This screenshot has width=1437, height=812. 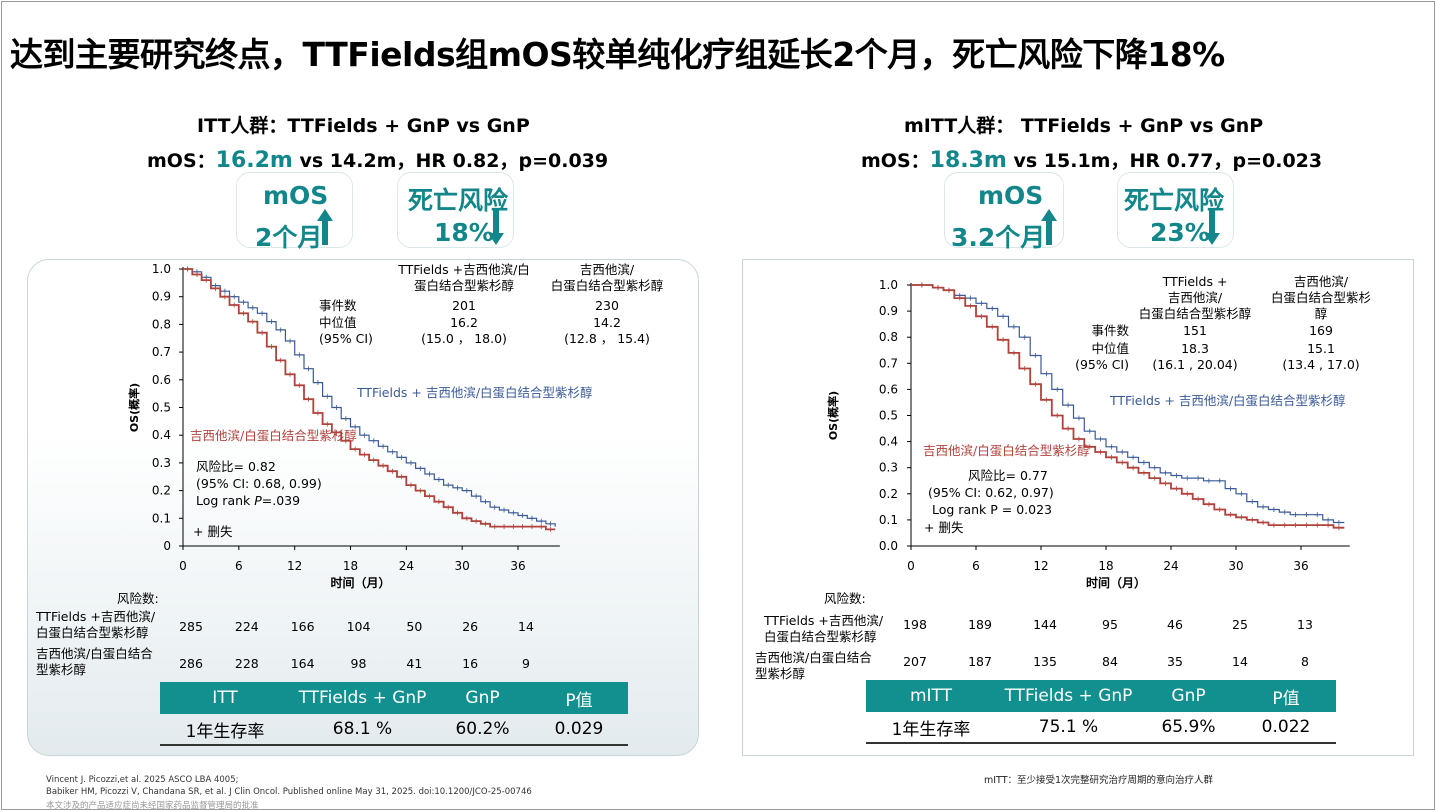 What do you see at coordinates (161, 269) in the screenshot?
I see `y-tick-label: 1.0` at bounding box center [161, 269].